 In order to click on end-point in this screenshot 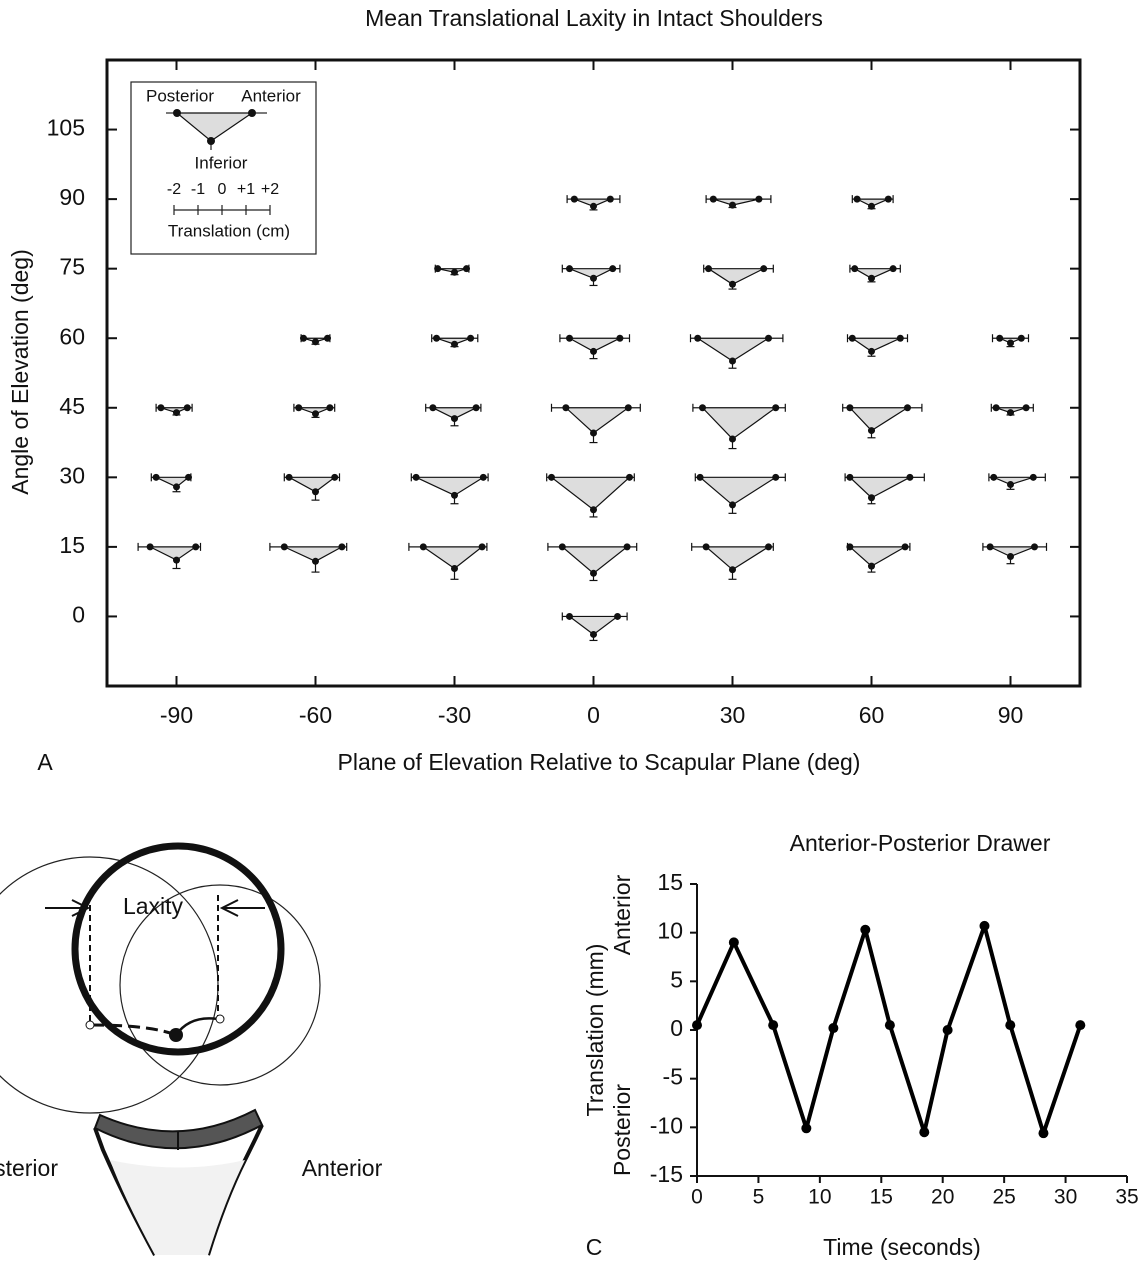, I will do `click(90, 1025)`.